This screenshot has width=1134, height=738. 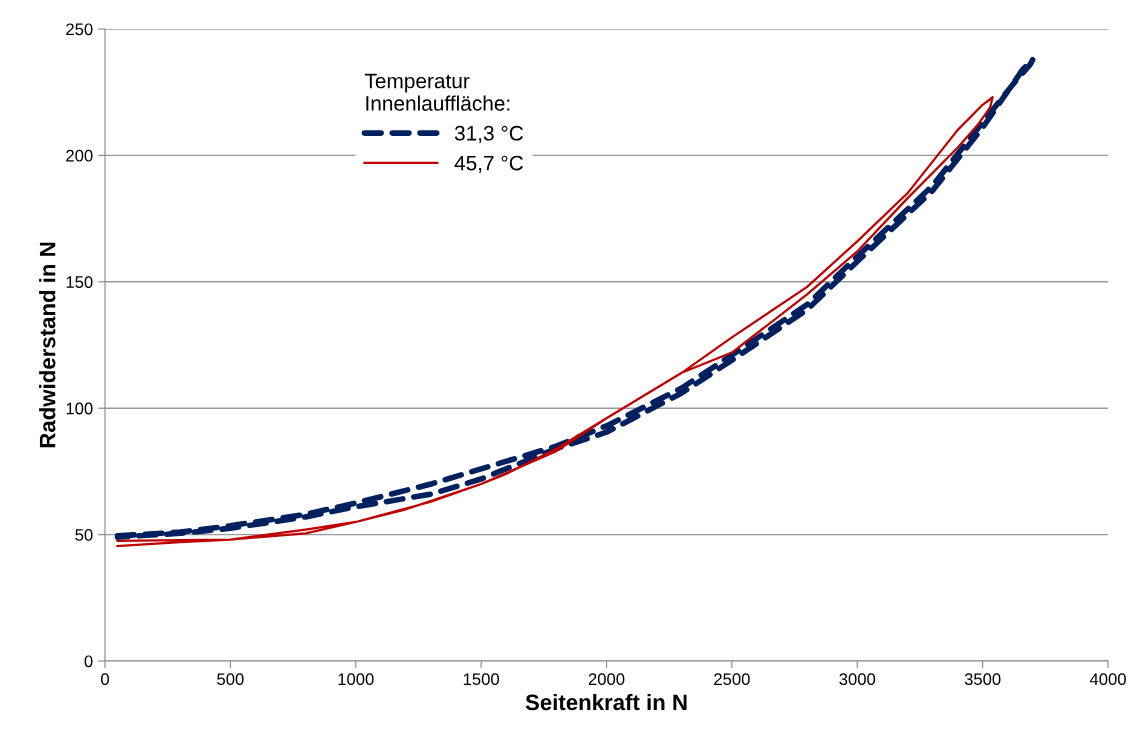 I want to click on legend-title: Temperatur Innenlauffläche:, so click(x=437, y=92).